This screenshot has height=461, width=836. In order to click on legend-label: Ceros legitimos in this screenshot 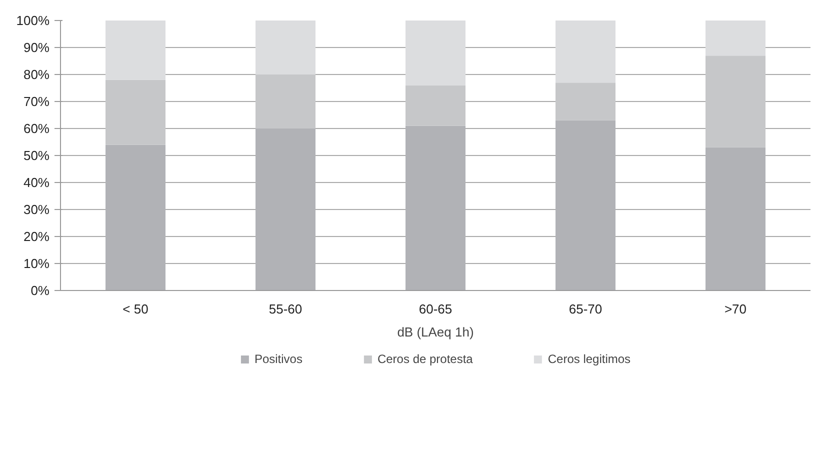, I will do `click(589, 359)`.